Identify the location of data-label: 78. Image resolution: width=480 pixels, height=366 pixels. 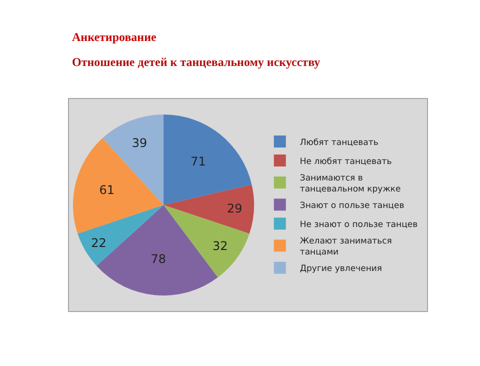
(158, 259).